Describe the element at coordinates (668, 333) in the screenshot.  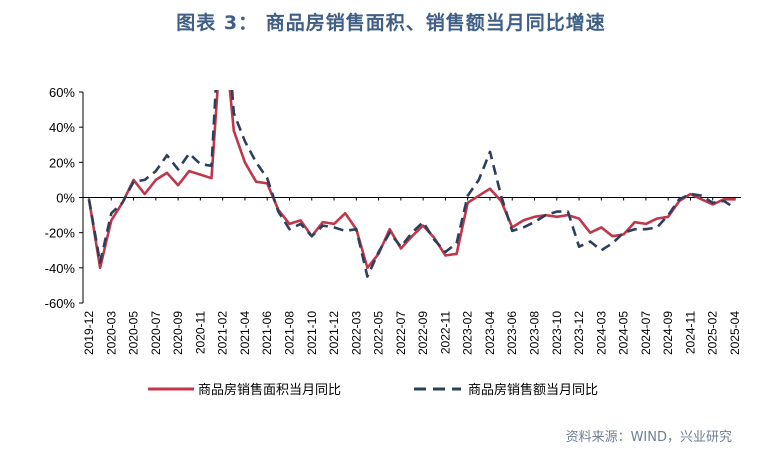
I see `x-tick-label: 2024-09` at that location.